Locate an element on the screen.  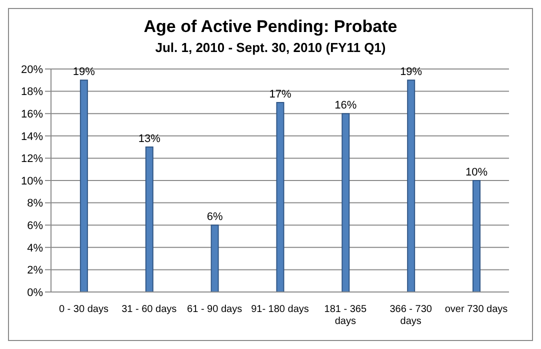
y-tick-label: 0% is located at coordinates (35, 292).